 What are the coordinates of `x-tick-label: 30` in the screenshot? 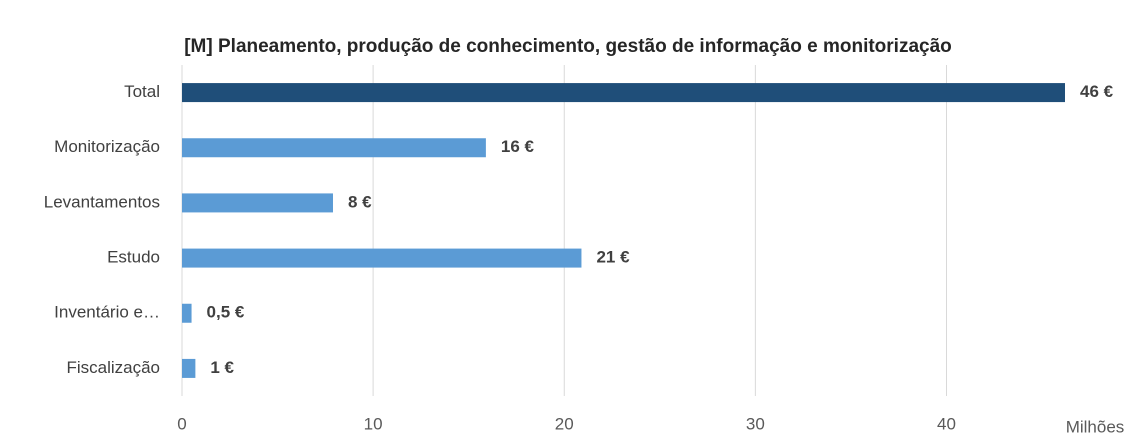 It's located at (755, 423).